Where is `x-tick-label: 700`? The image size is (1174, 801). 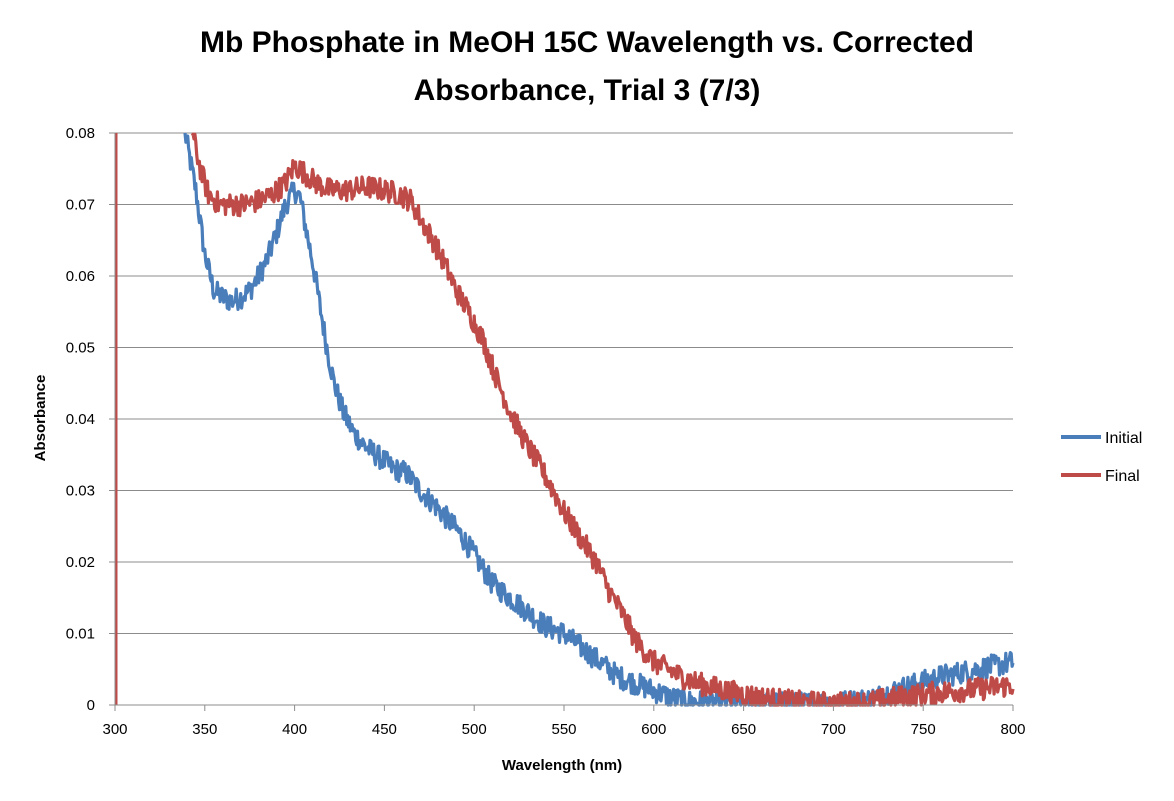 x-tick-label: 700 is located at coordinates (833, 729).